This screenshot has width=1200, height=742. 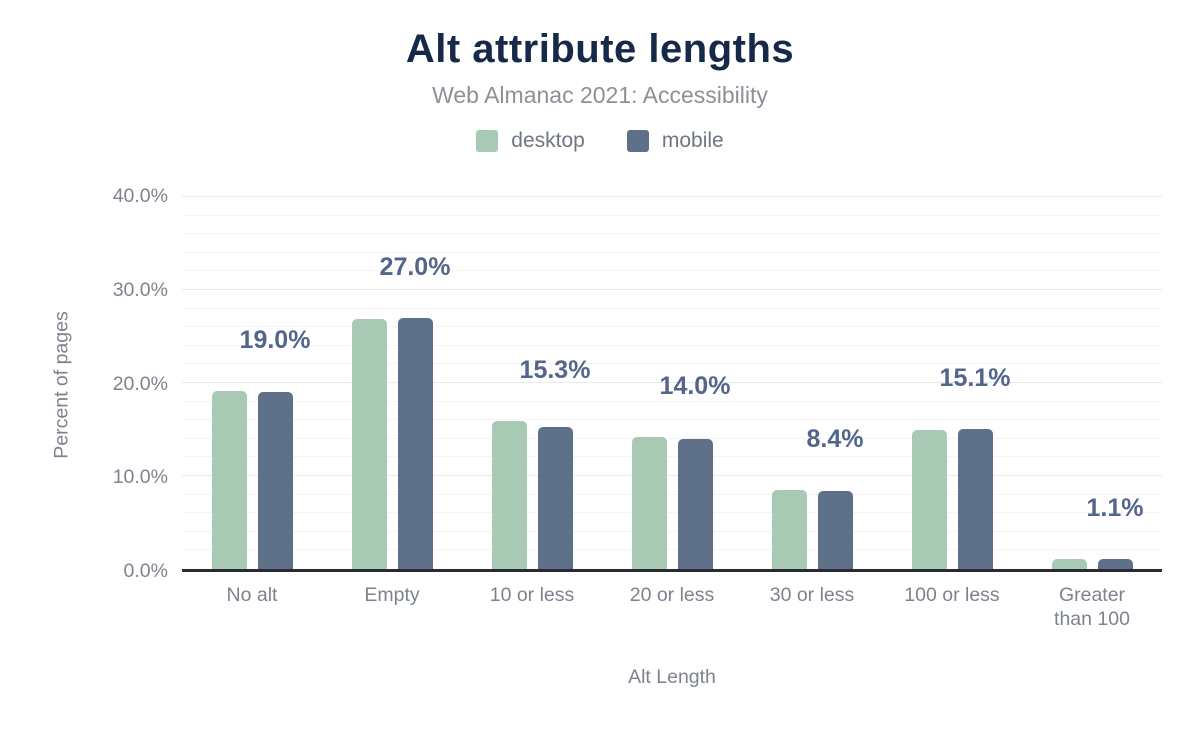 What do you see at coordinates (692, 140) in the screenshot?
I see `legend-label-mobile: mobile` at bounding box center [692, 140].